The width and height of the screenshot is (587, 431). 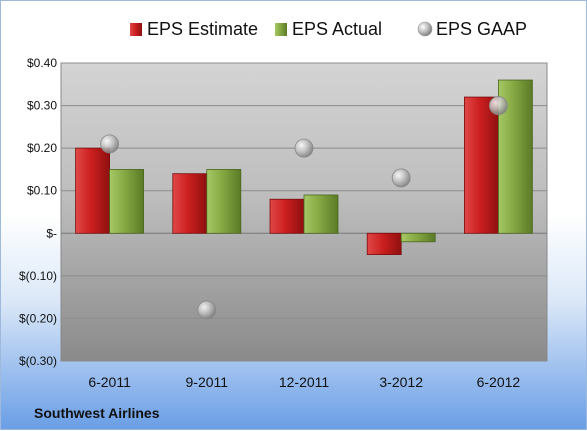 What do you see at coordinates (42, 191) in the screenshot?
I see `y-tick-label: $0.10` at bounding box center [42, 191].